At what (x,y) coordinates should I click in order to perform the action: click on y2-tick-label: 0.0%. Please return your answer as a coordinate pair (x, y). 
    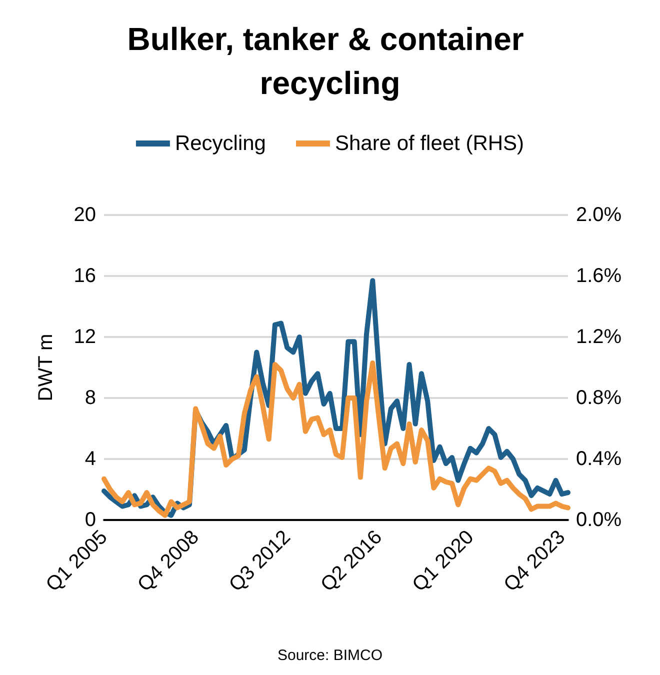
    Looking at the image, I should click on (599, 520).